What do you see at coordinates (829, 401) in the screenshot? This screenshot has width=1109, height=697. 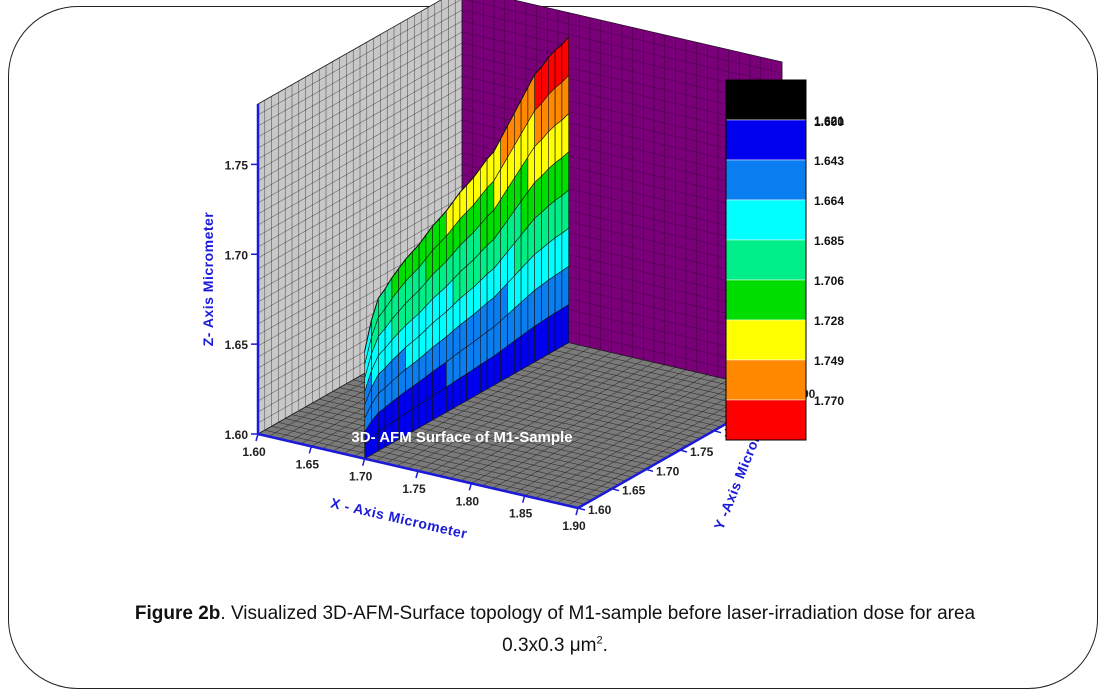 I see `colorbar-label: 1.770` at bounding box center [829, 401].